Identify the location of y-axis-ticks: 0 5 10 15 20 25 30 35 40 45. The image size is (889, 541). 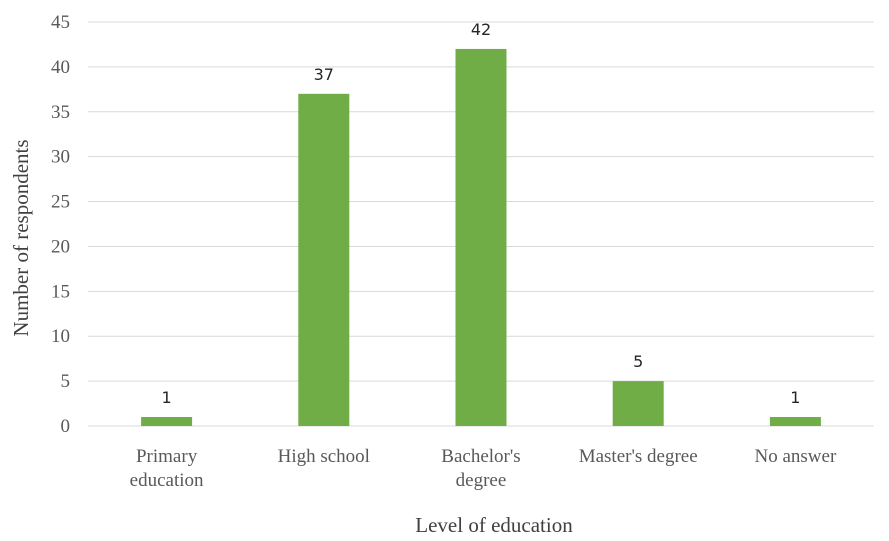
(60, 224).